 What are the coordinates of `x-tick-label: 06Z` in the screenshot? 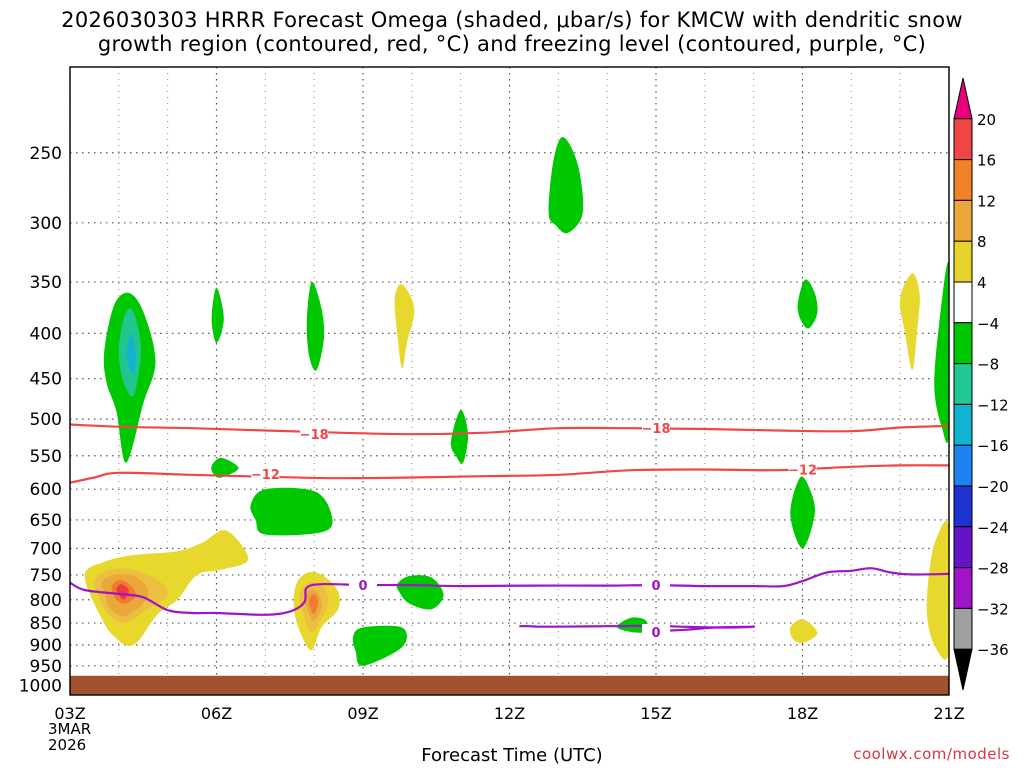 It's located at (216, 713).